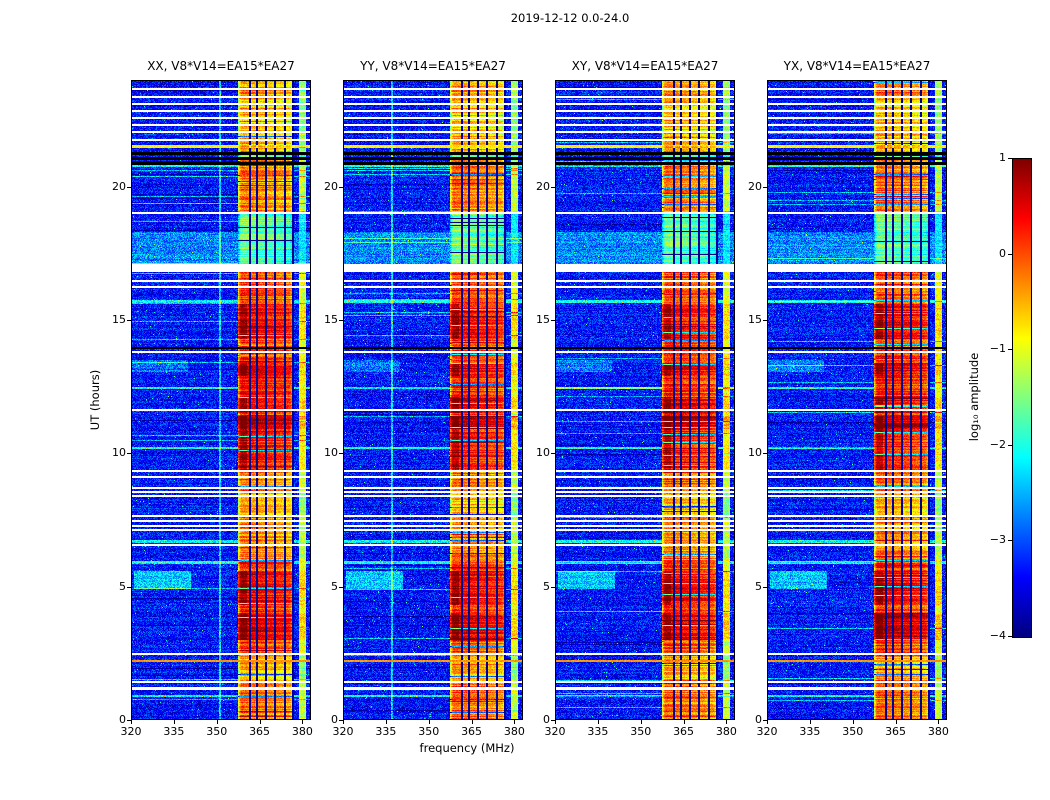  What do you see at coordinates (433, 400) in the screenshot?
I see `spectrogram-canvas-yy` at bounding box center [433, 400].